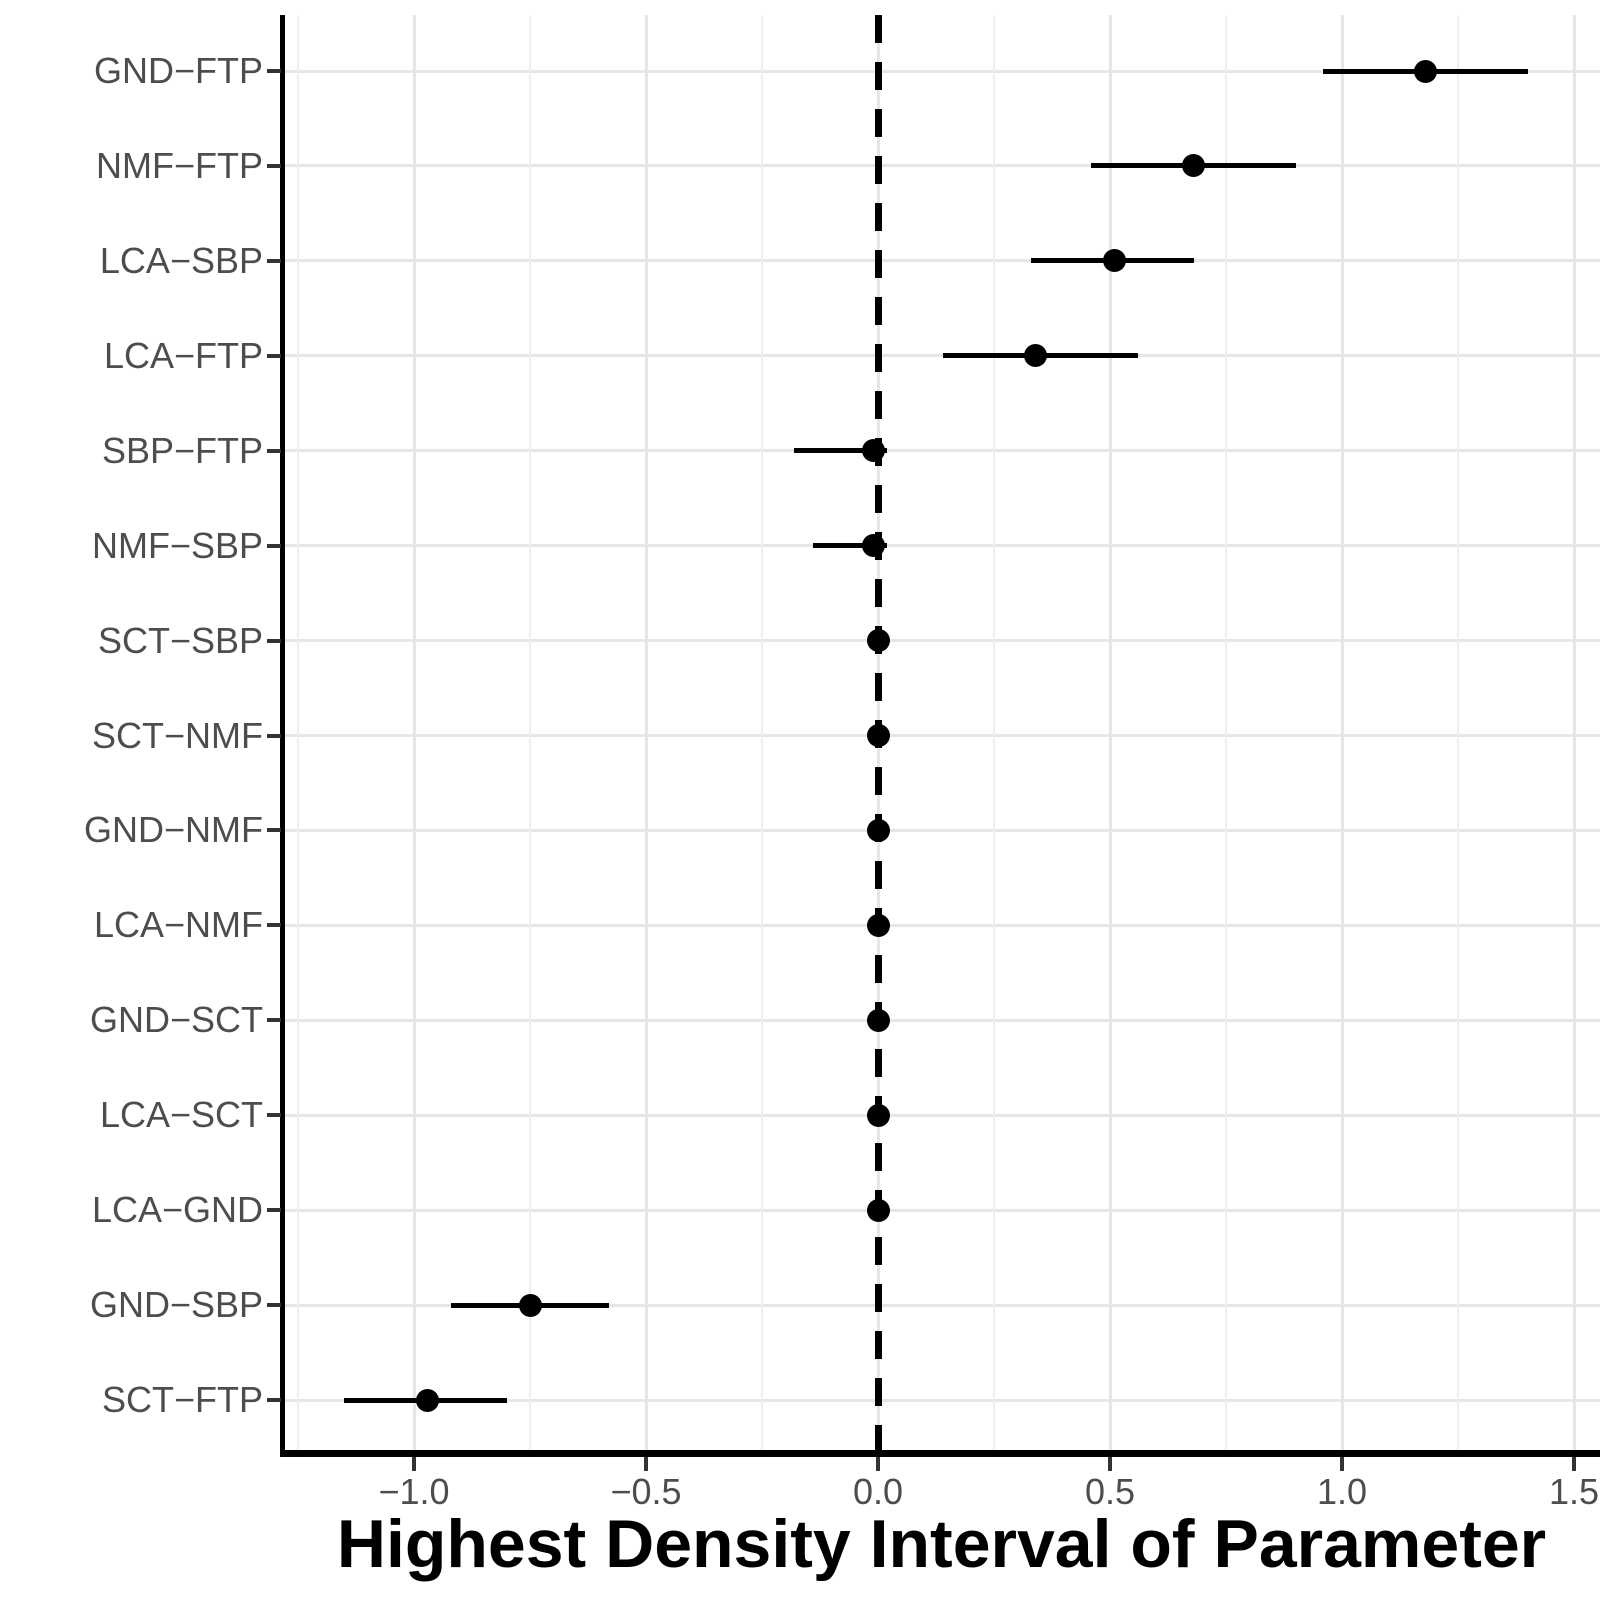 Image resolution: width=1600 pixels, height=1600 pixels. Describe the element at coordinates (878, 1491) in the screenshot. I see `x-tick-label: 0.0` at that location.